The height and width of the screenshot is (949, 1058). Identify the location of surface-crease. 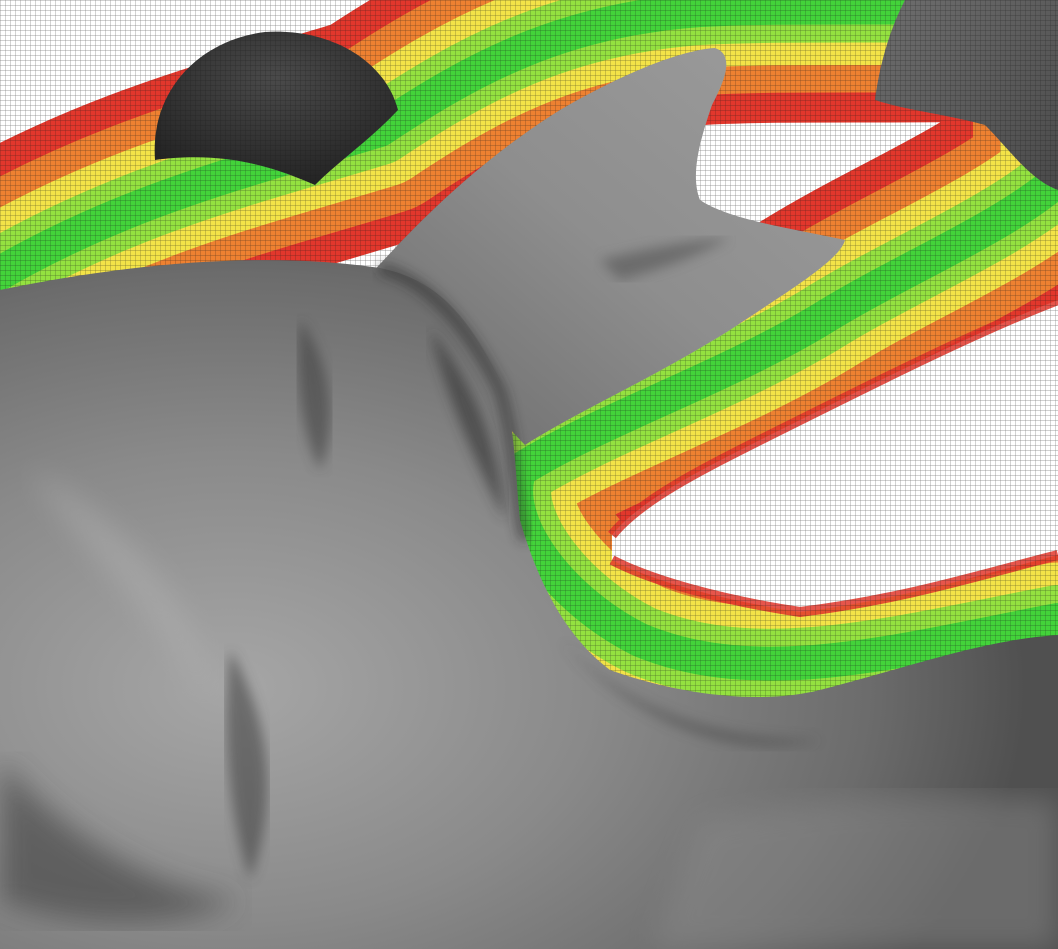
(454, 402).